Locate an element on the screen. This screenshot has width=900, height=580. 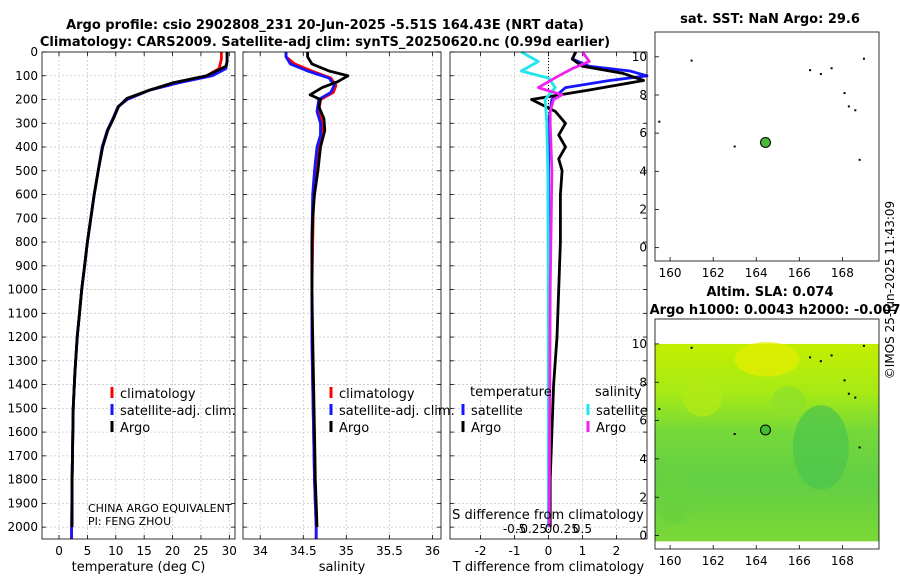
sla-map-panel: 160 162 164 166 168 0 2 4 6 8 10 is located at coordinates (756, 443).